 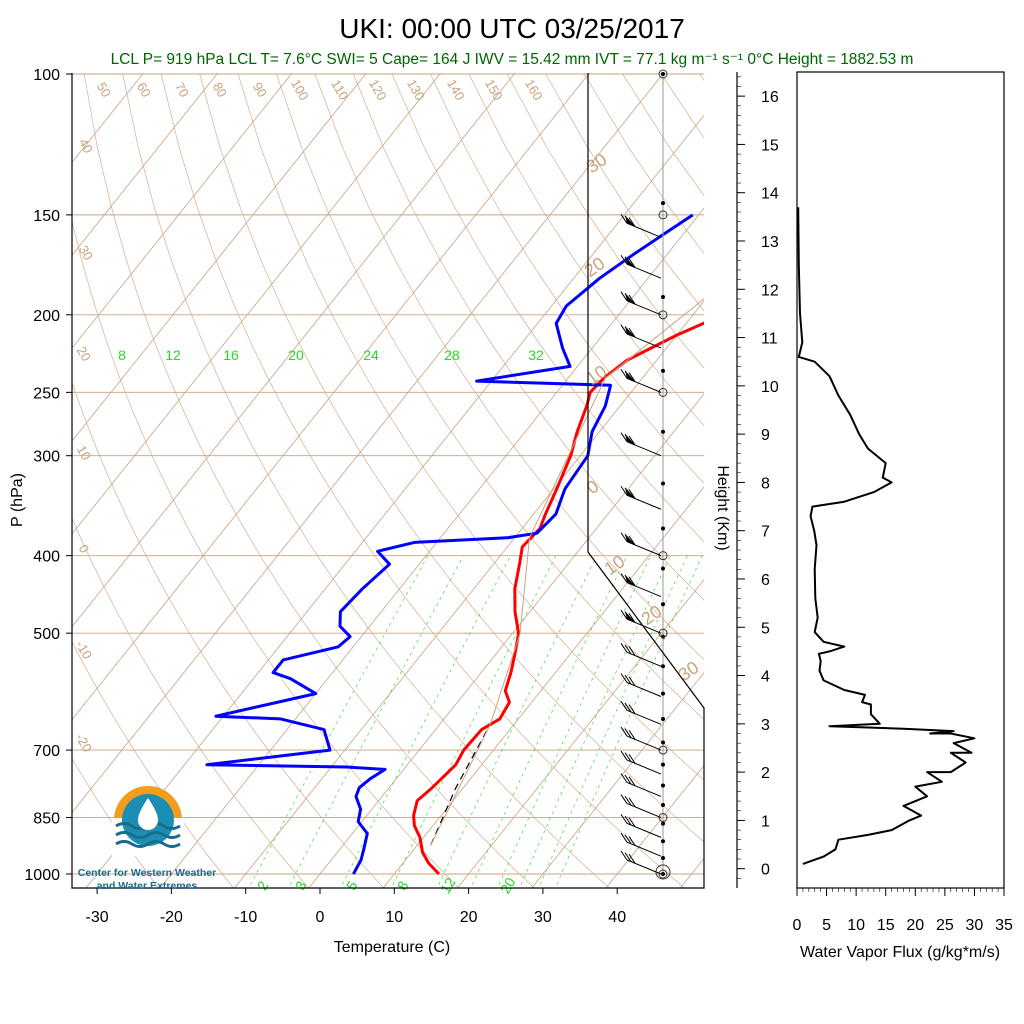 I want to click on isotherm-label: 160, so click(x=534, y=90).